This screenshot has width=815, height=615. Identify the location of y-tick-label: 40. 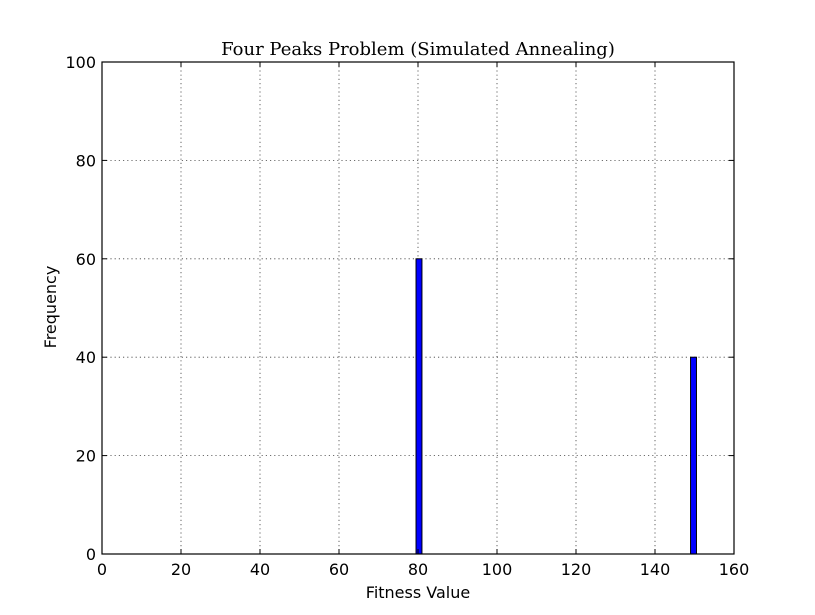
(86, 357).